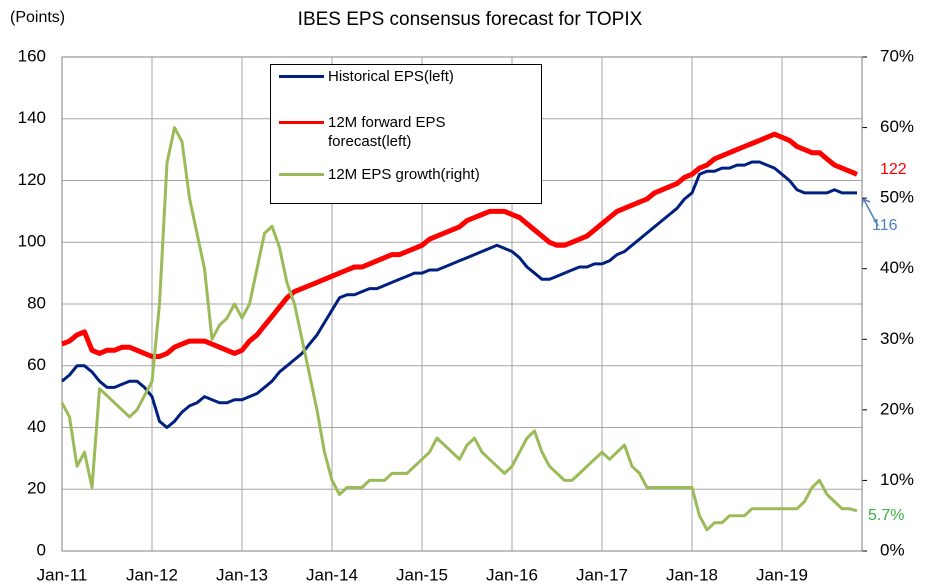  Describe the element at coordinates (36, 426) in the screenshot. I see `y-tick-label: 40` at that location.